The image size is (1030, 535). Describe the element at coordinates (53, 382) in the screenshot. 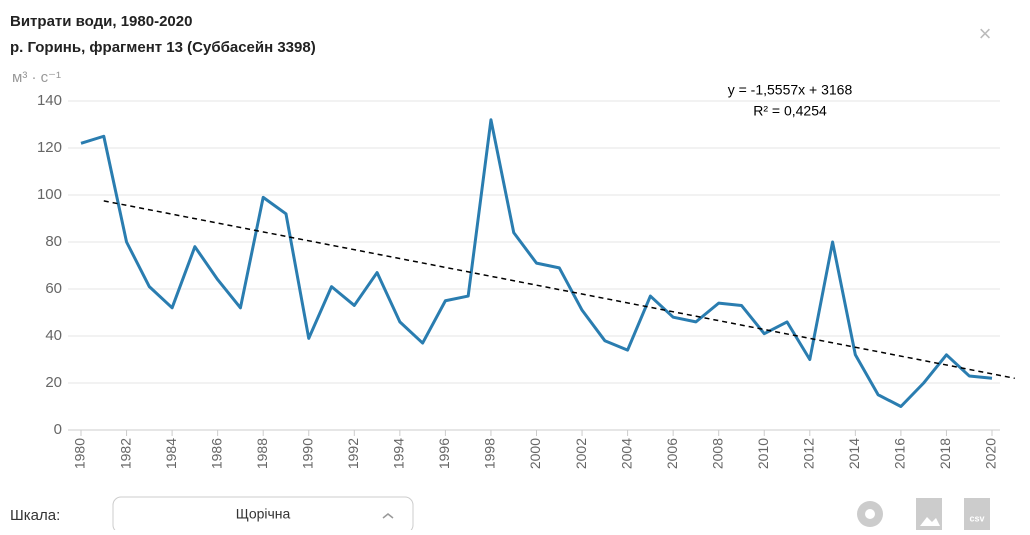

I see `y-tick-label: 20` at that location.